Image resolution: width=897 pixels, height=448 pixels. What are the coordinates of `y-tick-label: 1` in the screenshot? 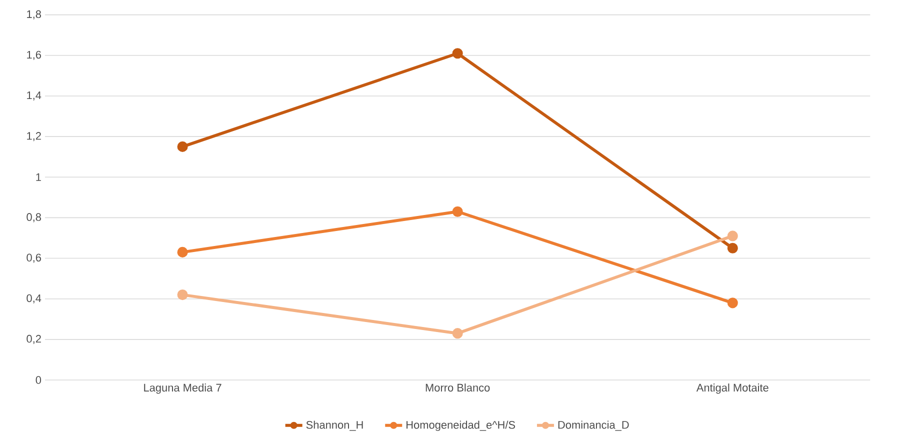 It's located at (38, 177).